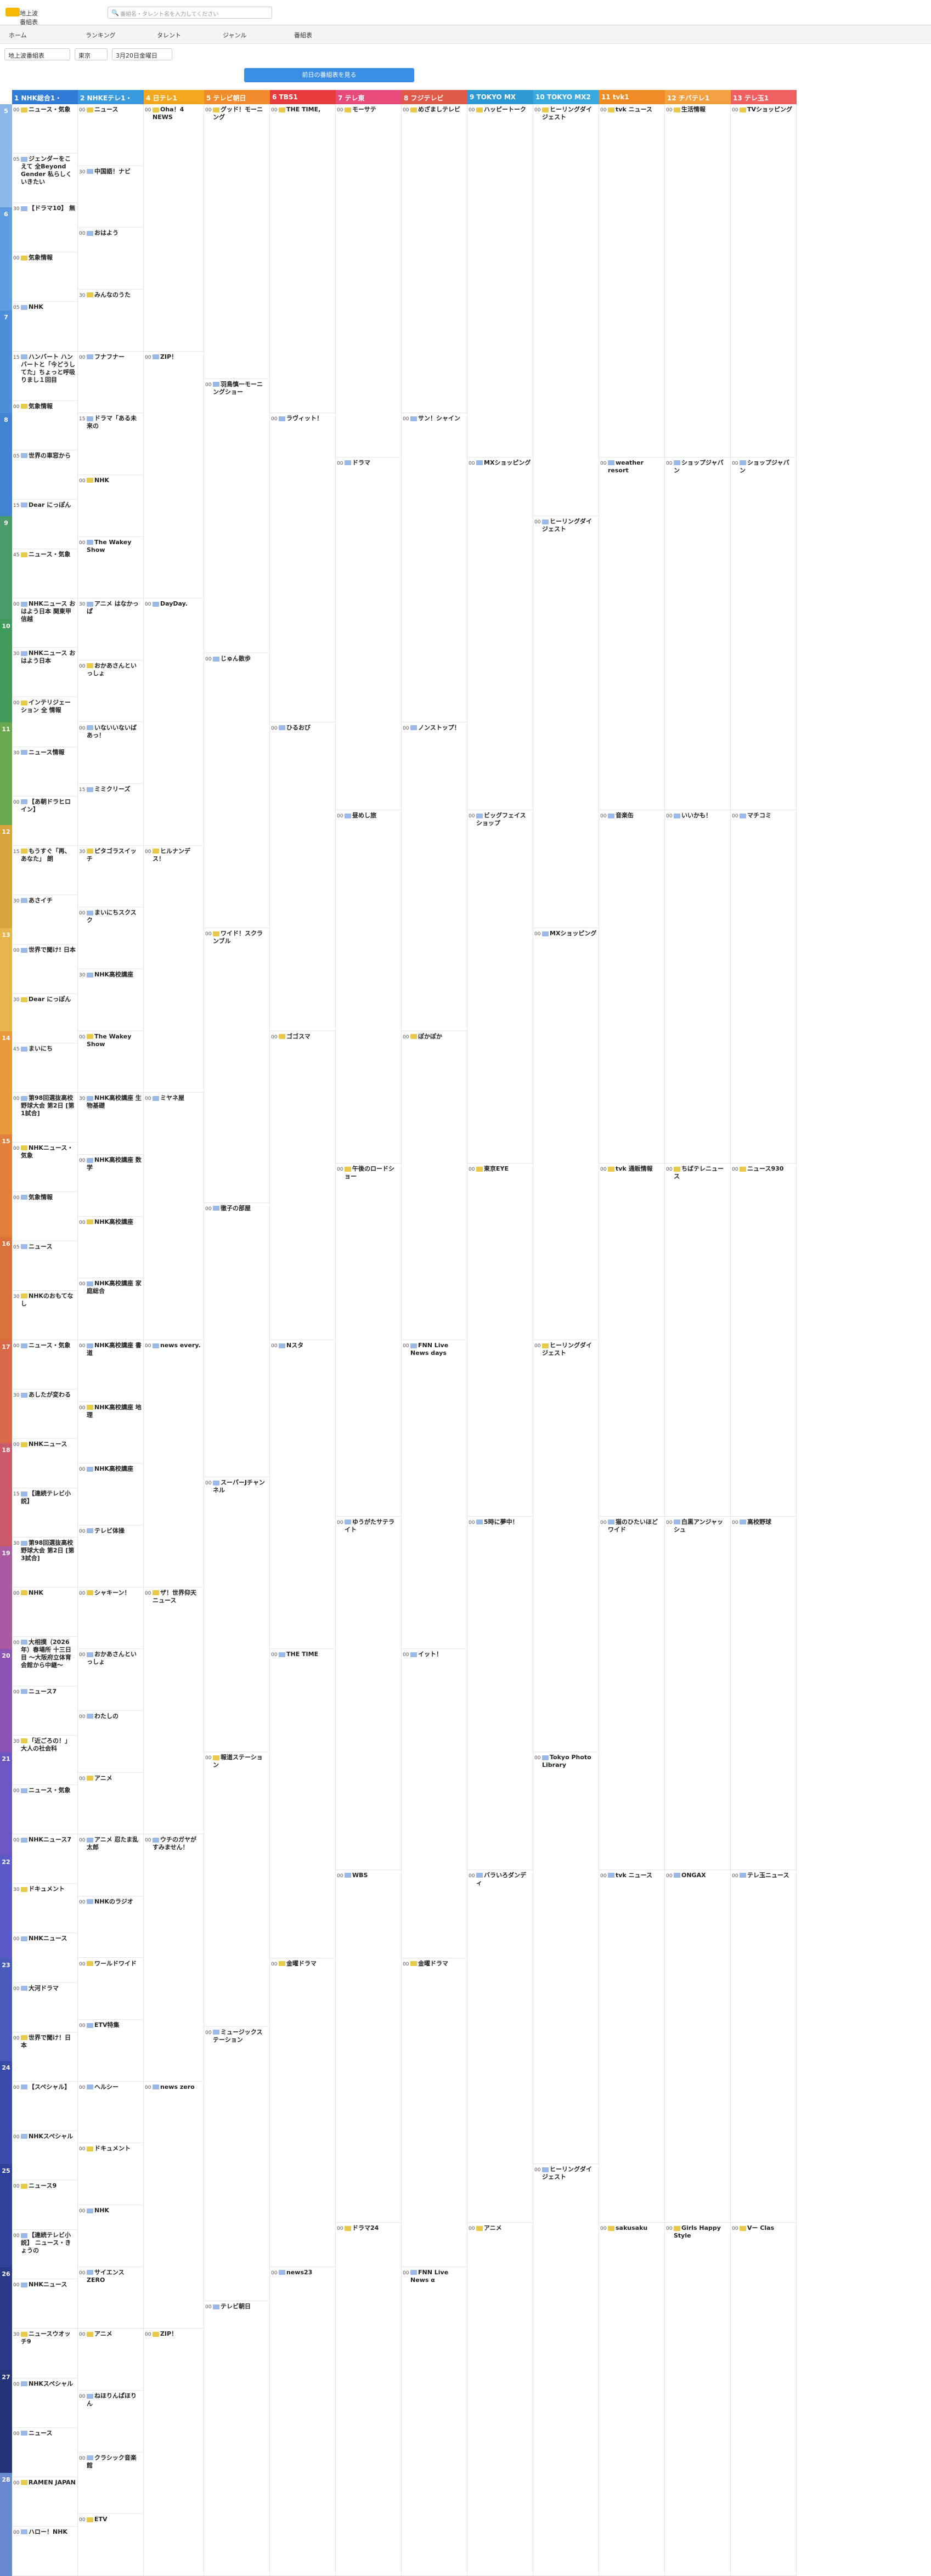 This screenshot has height=2576, width=931. I want to click on program-cell: 00 NHK高校講座 書道, so click(110, 1371).